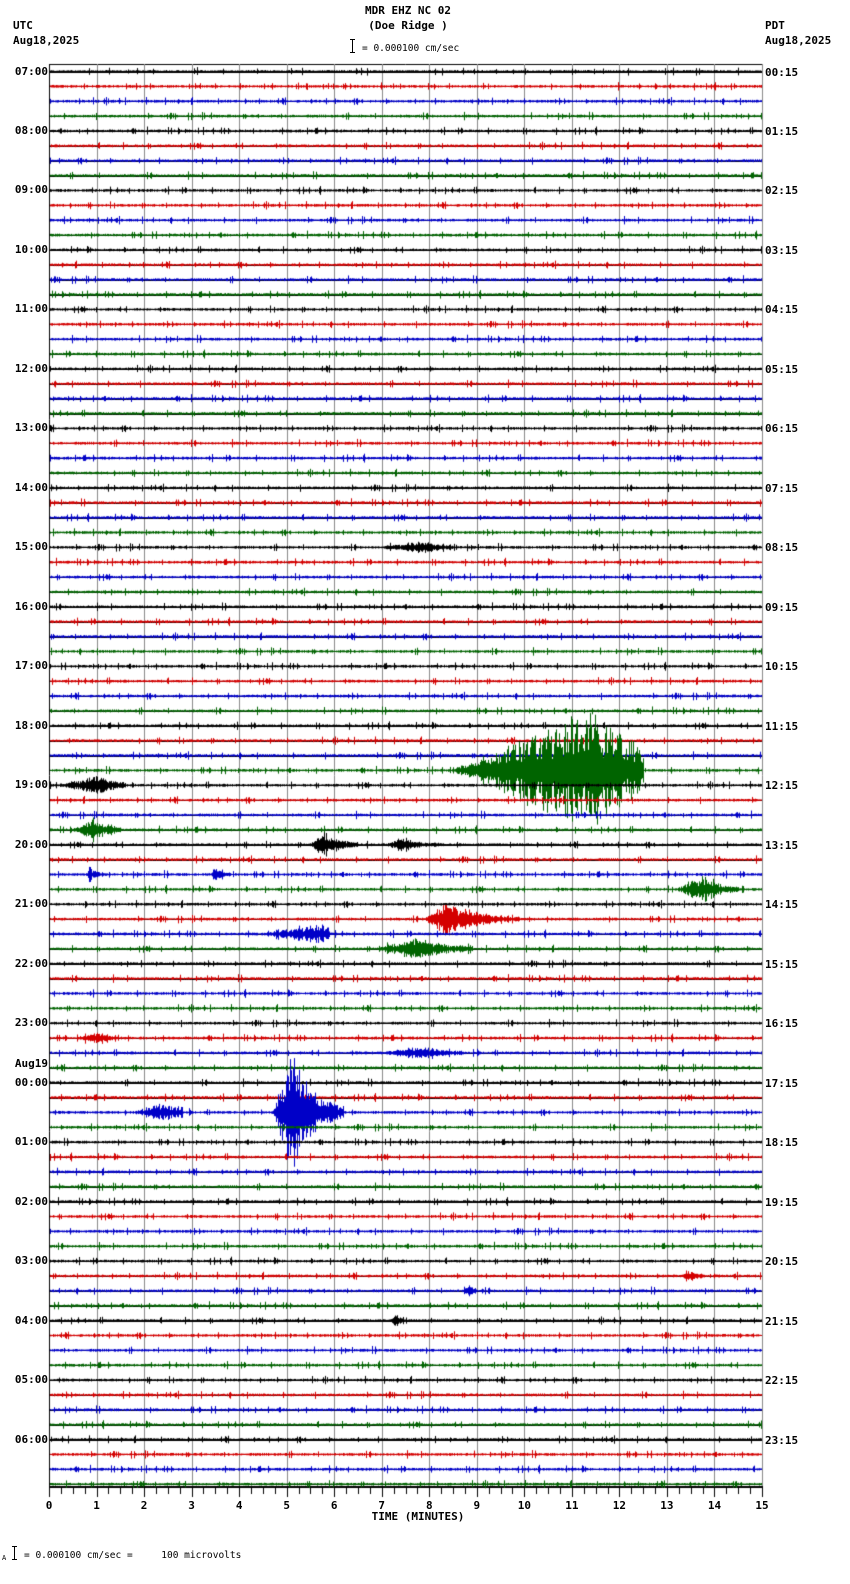 The width and height of the screenshot is (850, 1584). What do you see at coordinates (782, 1083) in the screenshot?
I see `pdt-label: 17:15` at bounding box center [782, 1083].